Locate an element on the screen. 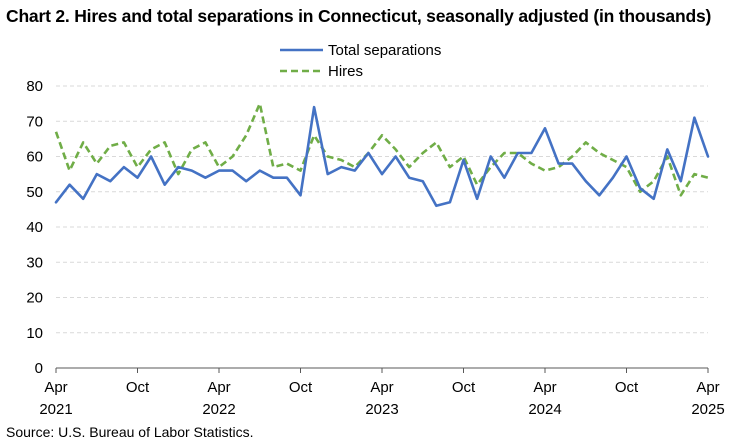 This screenshot has width=750, height=446. source-note: Source: U.S. Bureau of Labor Statistics. is located at coordinates (130, 432).